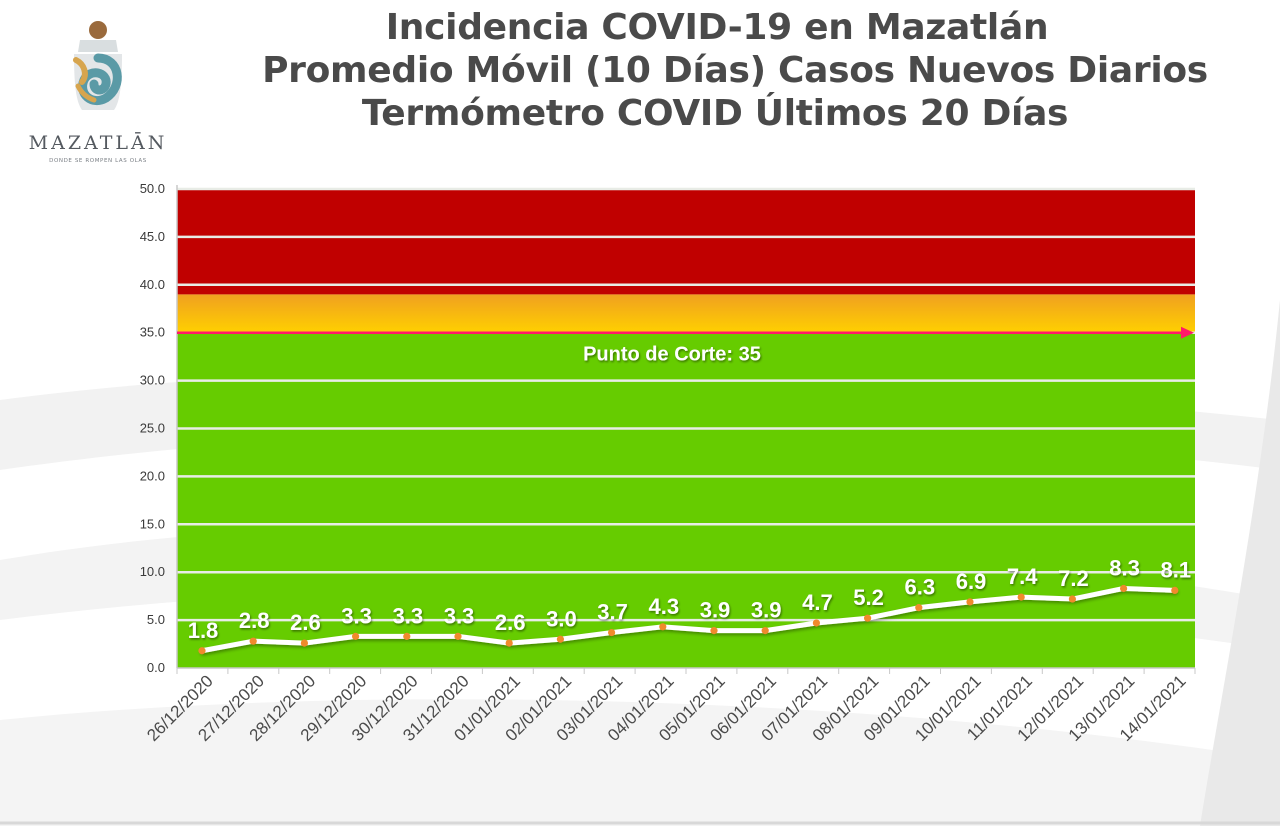 Image resolution: width=1280 pixels, height=826 pixels. What do you see at coordinates (1176, 569) in the screenshot?
I see `data-label-19: 8.1` at bounding box center [1176, 569].